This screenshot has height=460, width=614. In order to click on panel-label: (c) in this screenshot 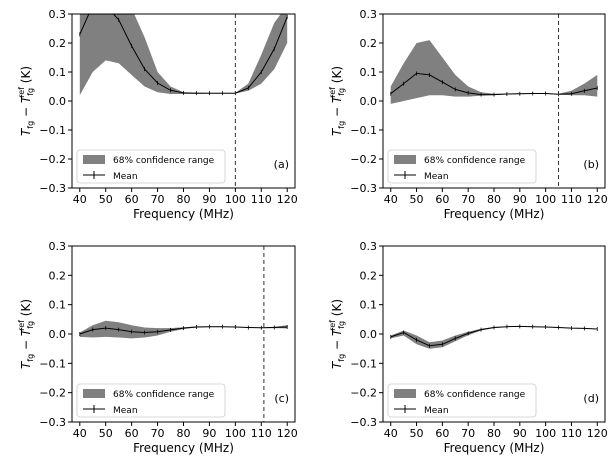, I will do `click(281, 398)`.